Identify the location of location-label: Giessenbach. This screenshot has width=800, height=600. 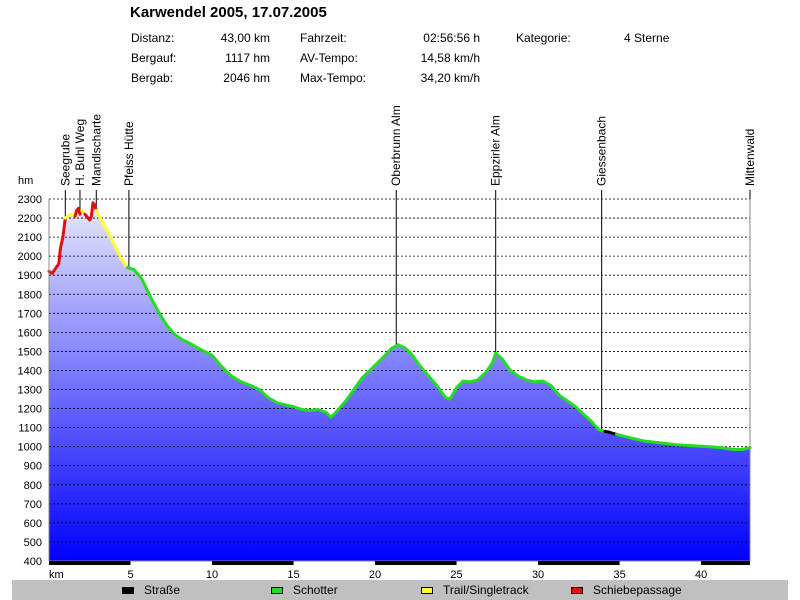
(602, 151).